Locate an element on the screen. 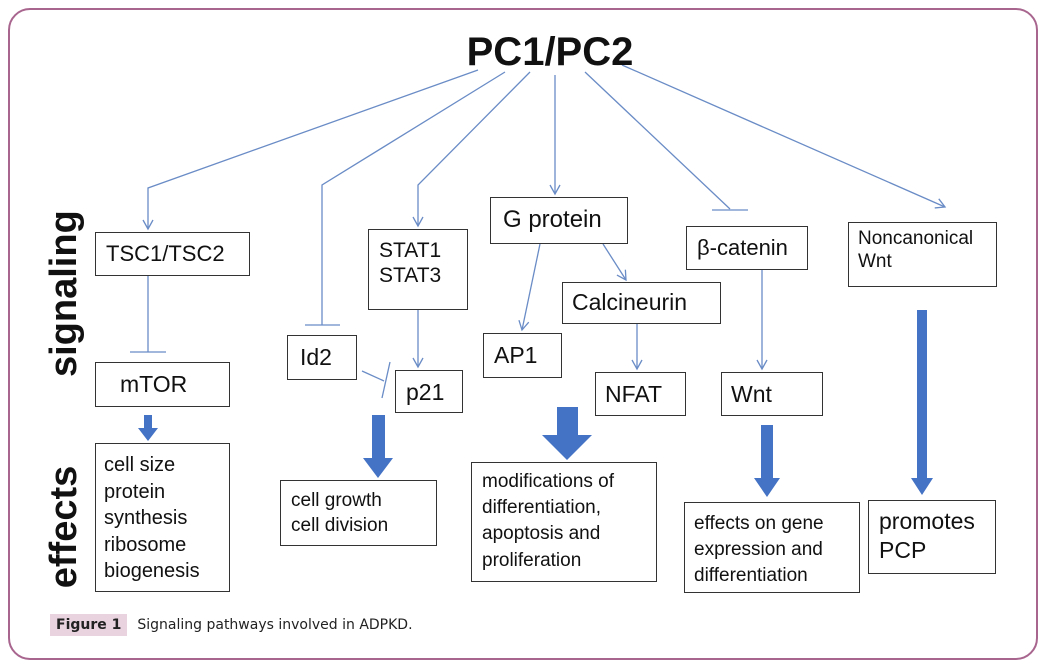 This screenshot has width=1048, height=670. node-label: Id2 is located at coordinates (316, 357).